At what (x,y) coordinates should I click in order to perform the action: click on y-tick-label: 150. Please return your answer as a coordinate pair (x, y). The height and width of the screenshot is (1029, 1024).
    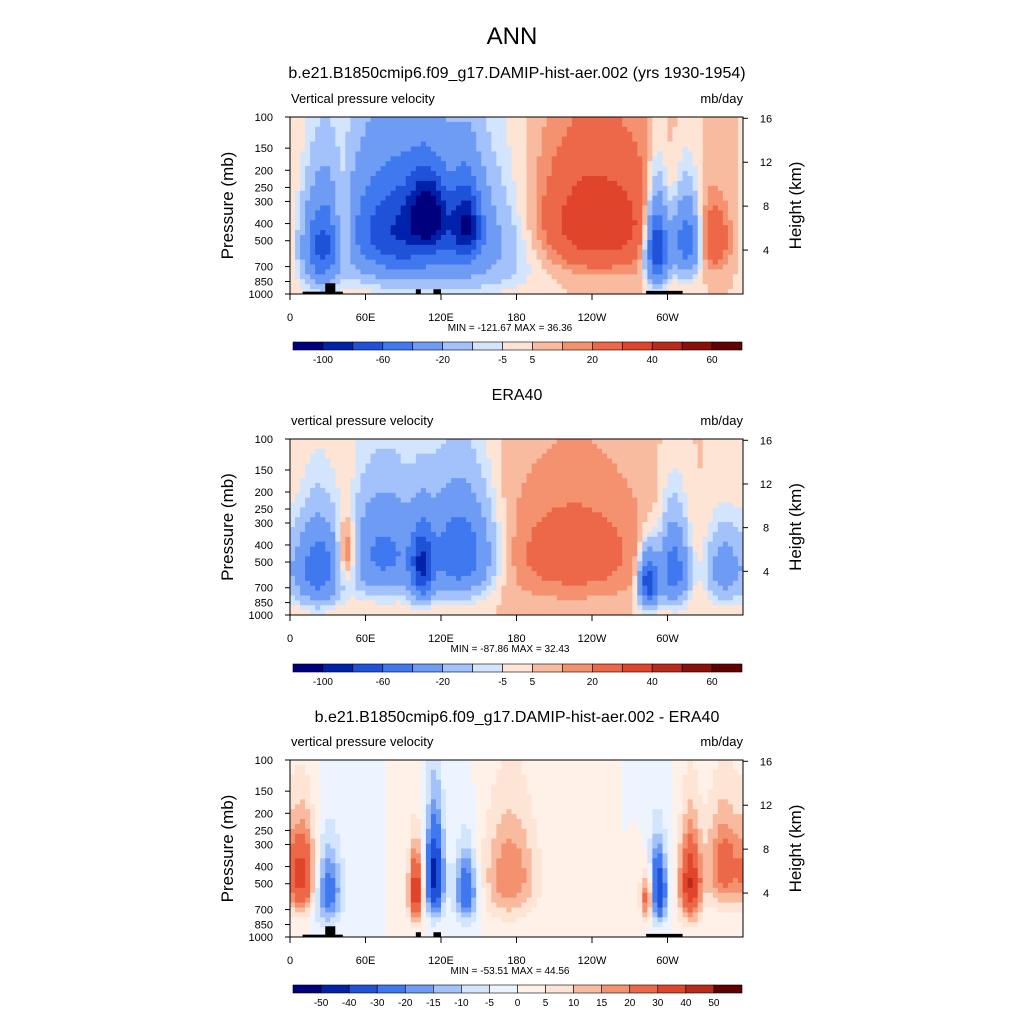
    Looking at the image, I should click on (264, 149).